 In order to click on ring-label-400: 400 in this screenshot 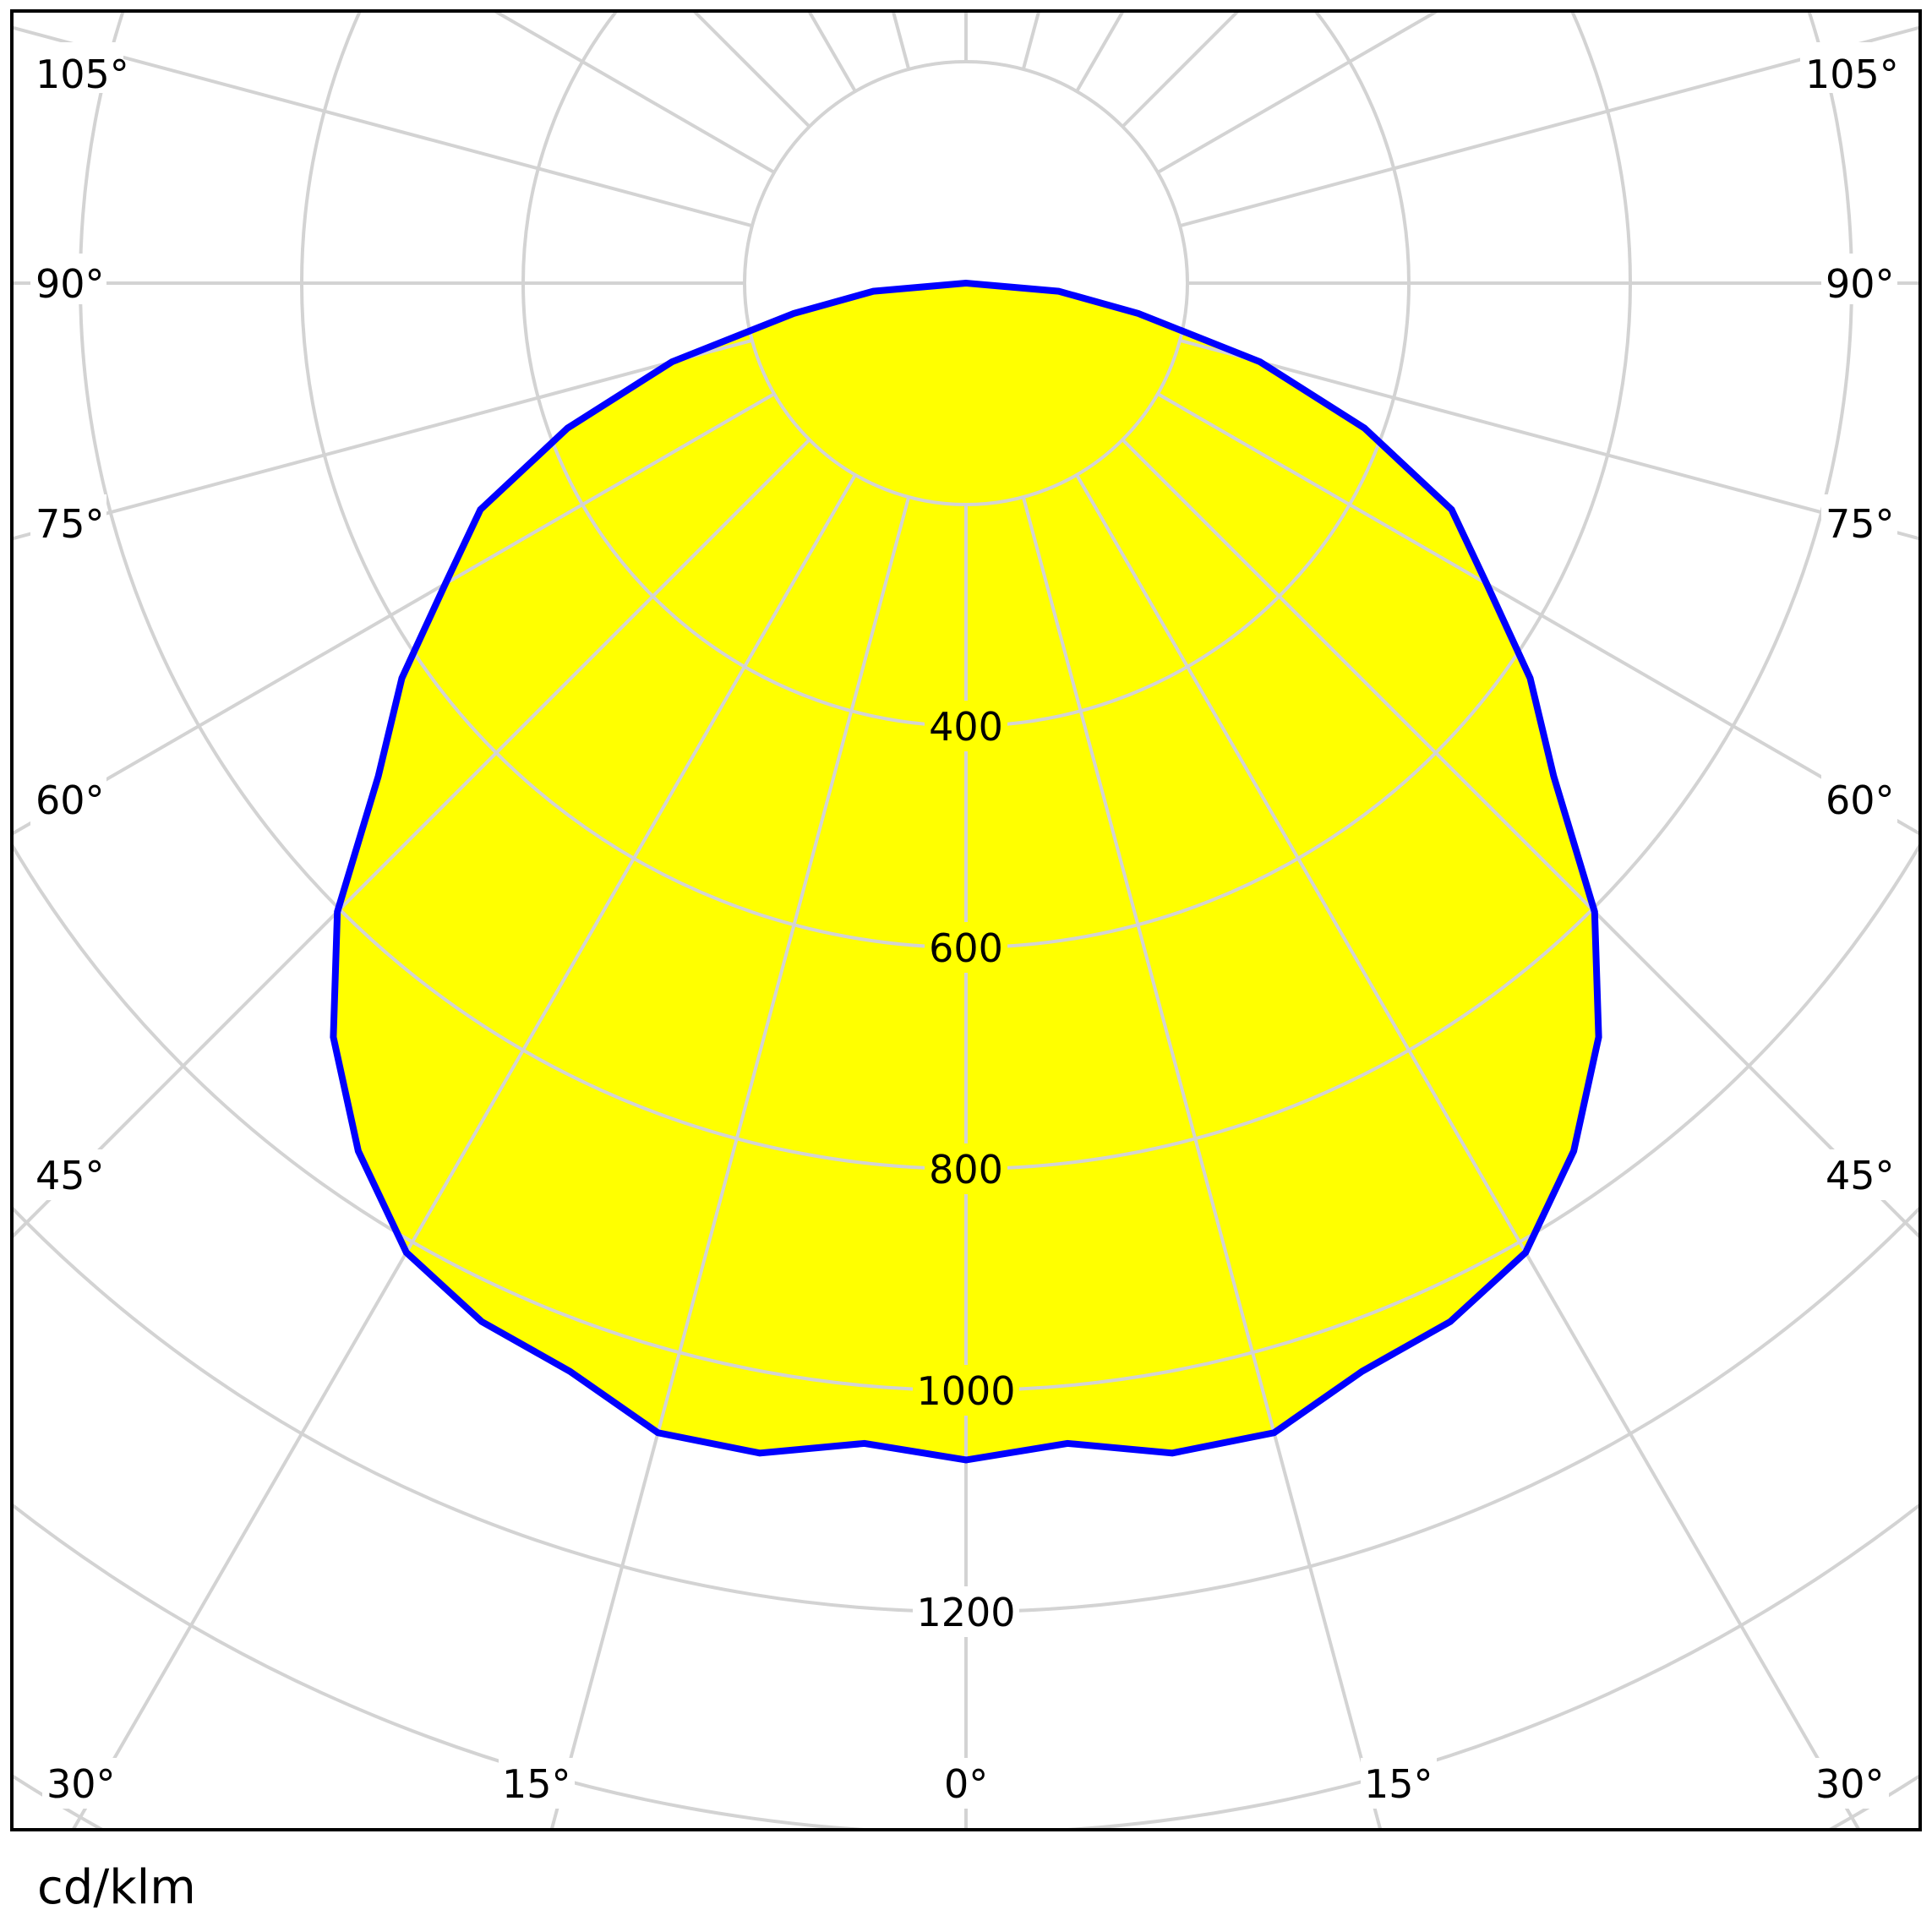, I will do `click(966, 727)`.